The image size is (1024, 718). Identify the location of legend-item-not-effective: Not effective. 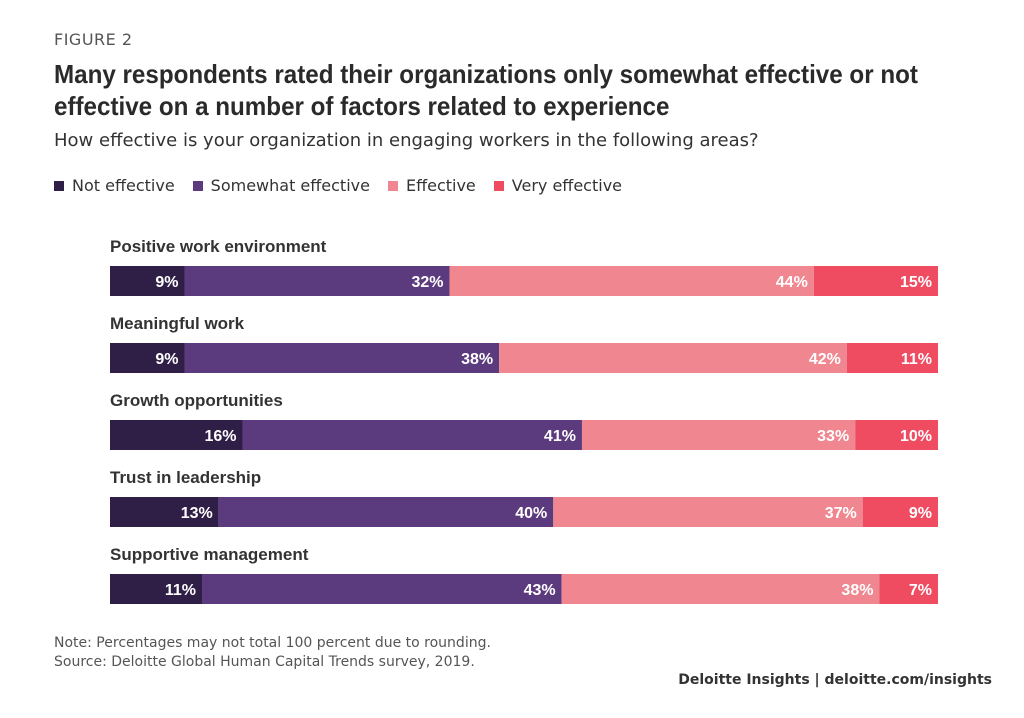
(114, 185).